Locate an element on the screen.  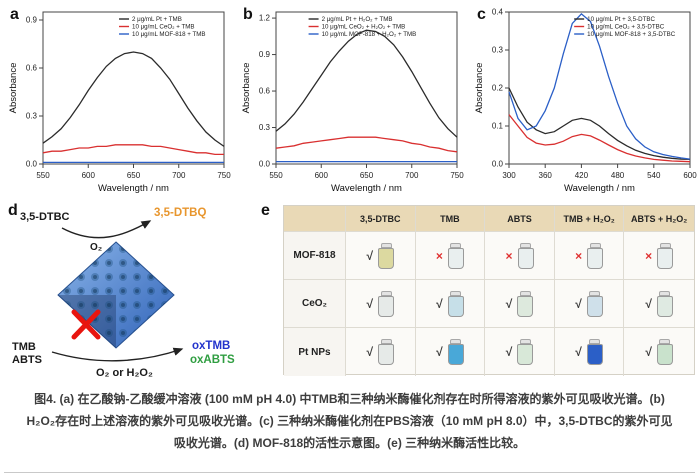
legend-label: 10 μg/mL CeO₂ + TMB is located at coordinates (163, 27).